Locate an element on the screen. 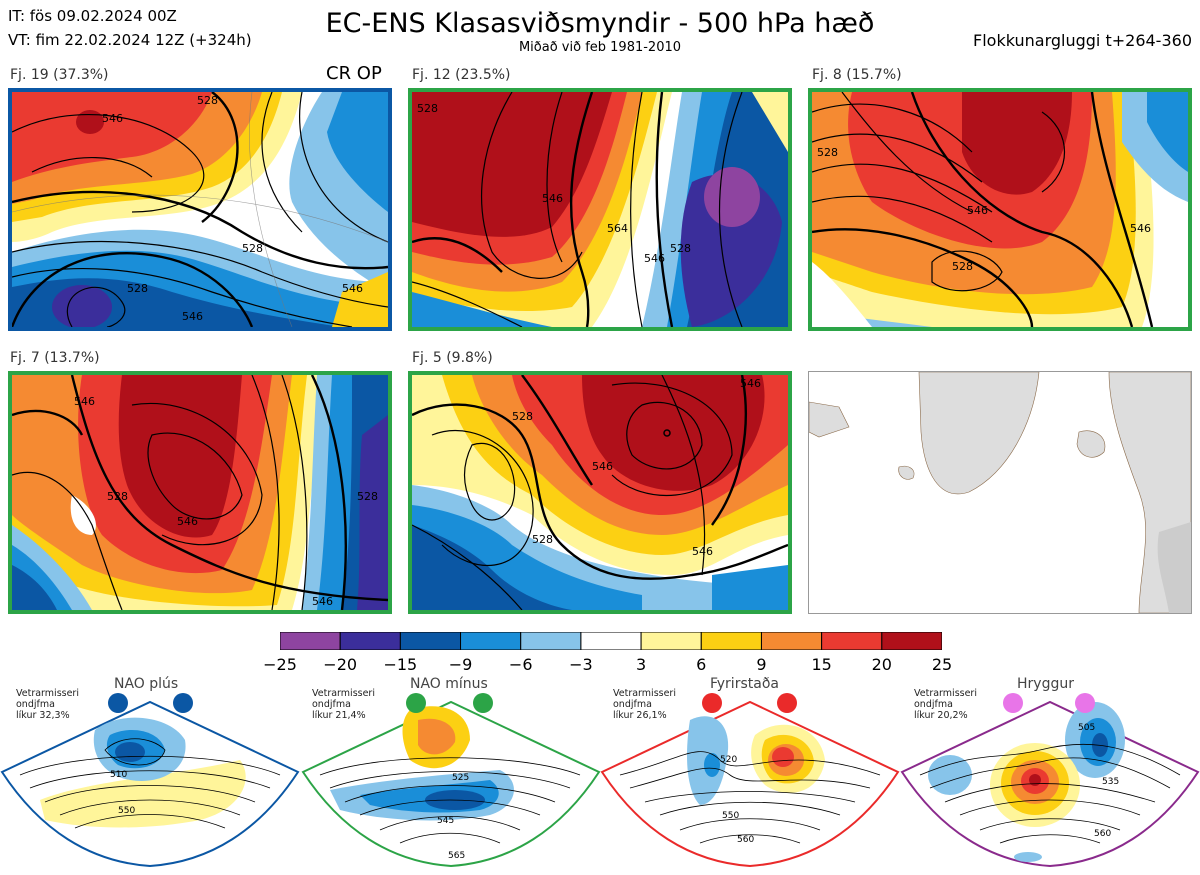 This screenshot has height=875, width=1200. contour-label: 545 is located at coordinates (445, 821).